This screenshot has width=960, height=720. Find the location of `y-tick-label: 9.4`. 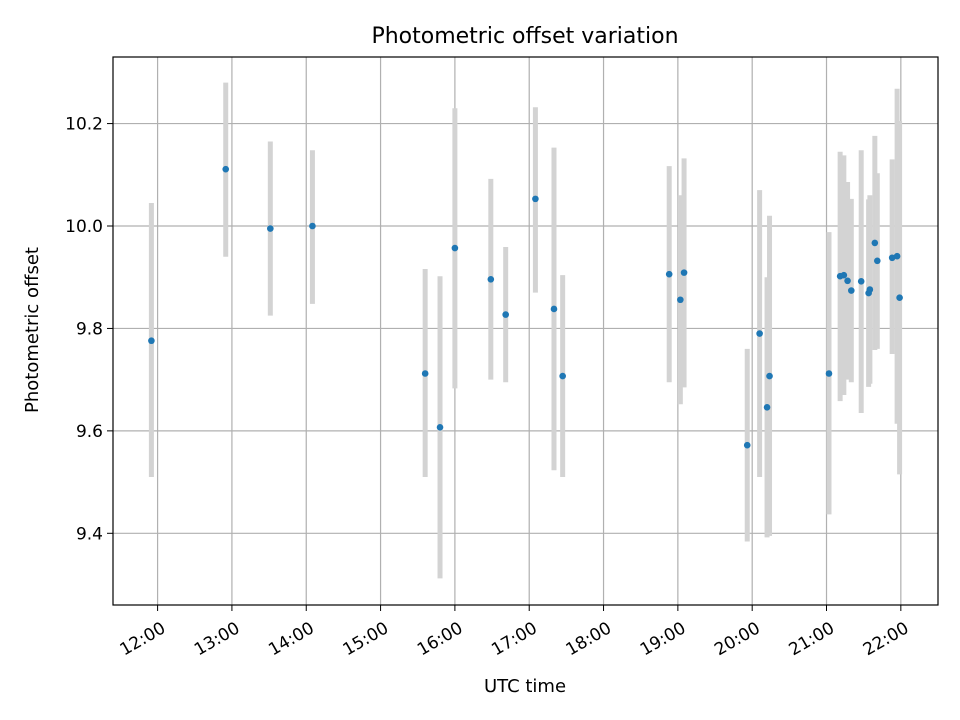

y-tick-label: 9.4 is located at coordinates (89, 534).